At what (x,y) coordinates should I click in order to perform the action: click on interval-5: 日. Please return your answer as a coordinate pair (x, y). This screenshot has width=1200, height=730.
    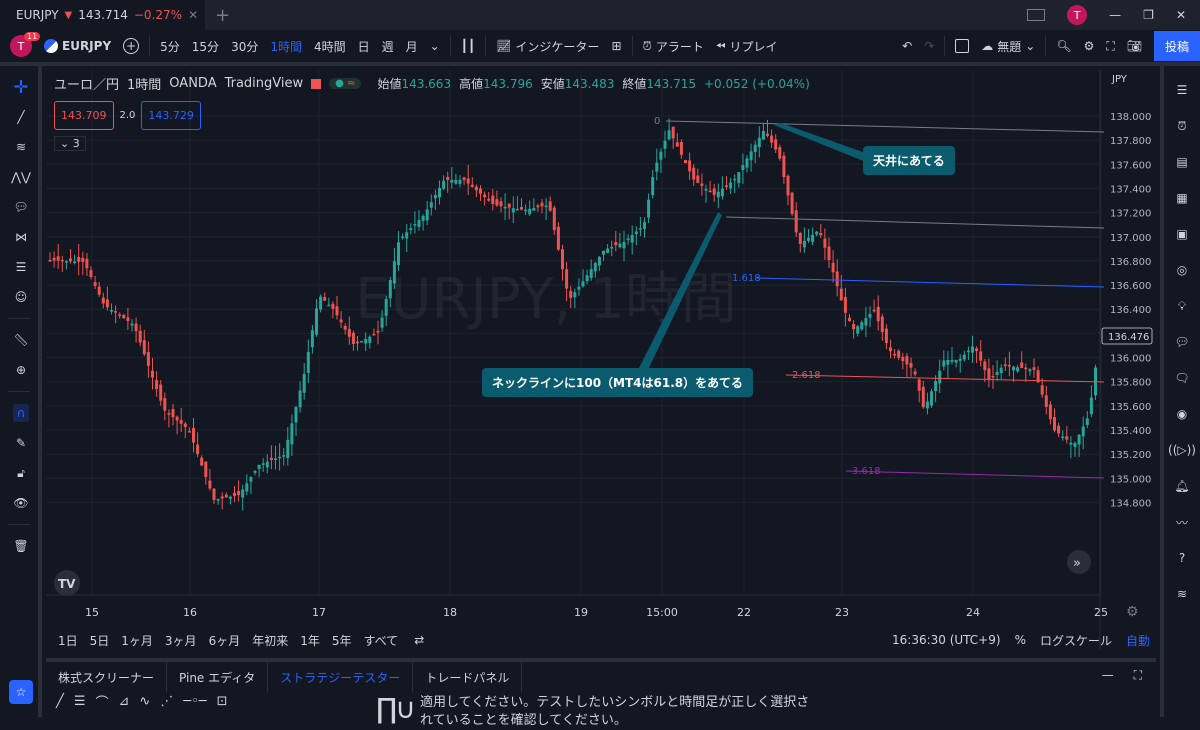
    Looking at the image, I should click on (363, 46).